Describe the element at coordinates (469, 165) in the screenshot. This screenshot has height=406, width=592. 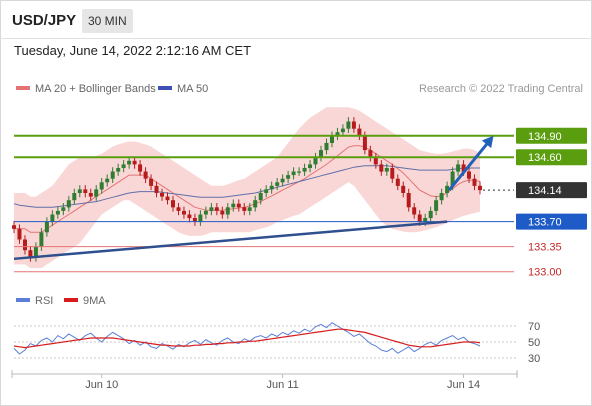
I see `projection-arrow` at that location.